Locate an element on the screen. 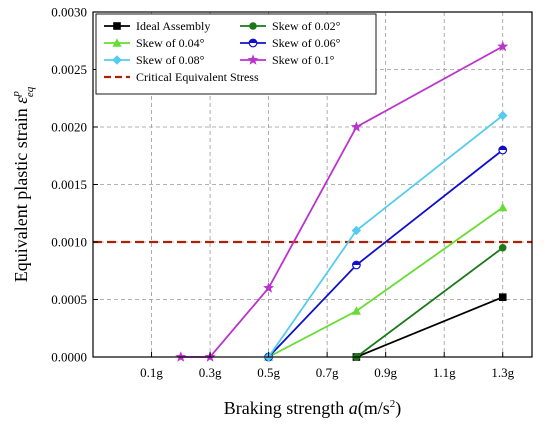 The height and width of the screenshot is (428, 550). legend-item: Skew of 0.1° is located at coordinates (287, 60).